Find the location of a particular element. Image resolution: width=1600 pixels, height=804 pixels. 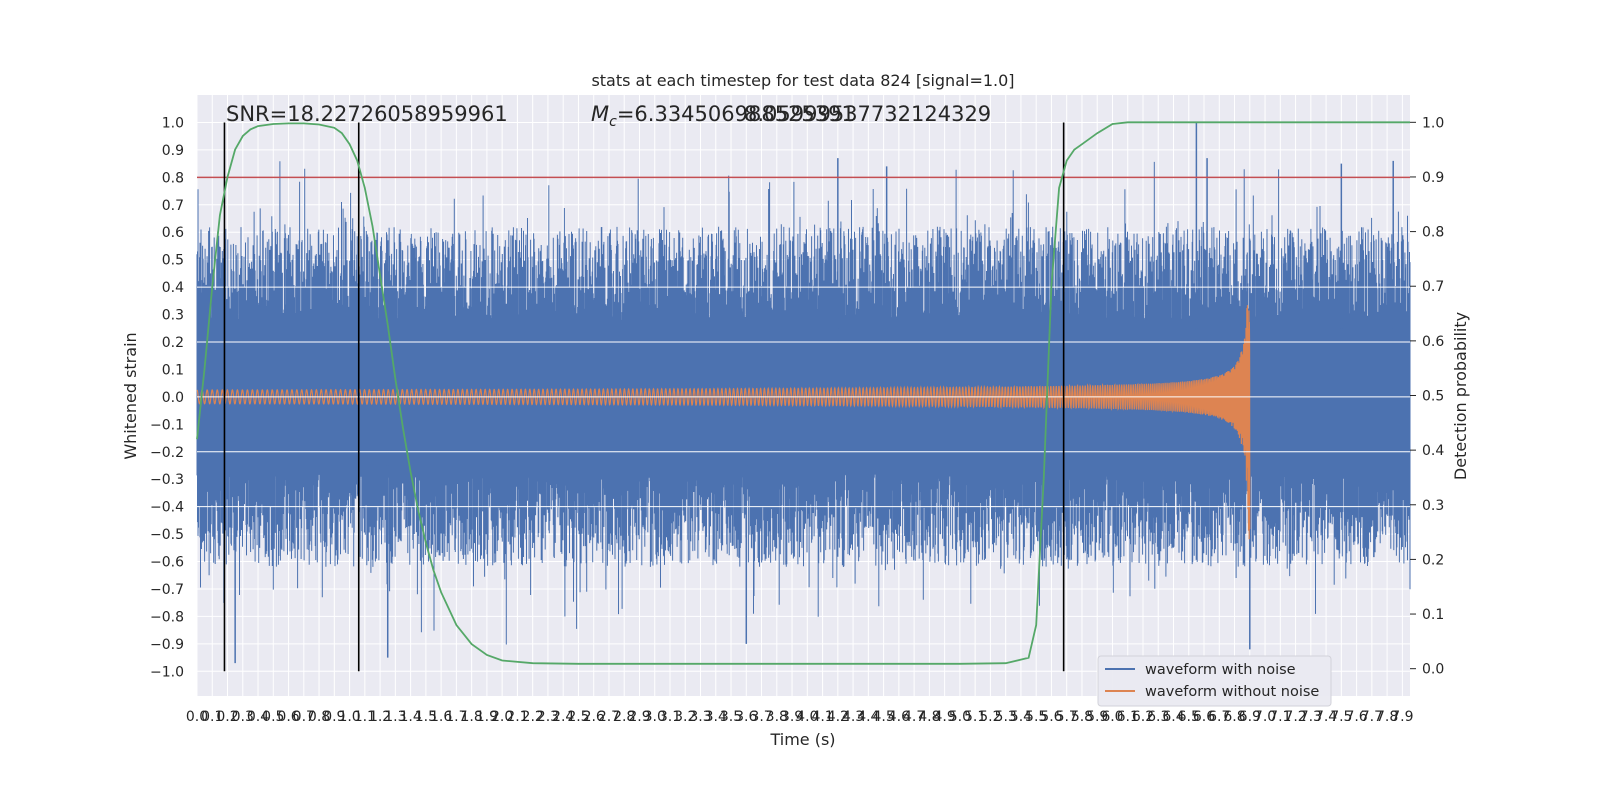

y-tick-label: 0.1 is located at coordinates (173, 370).